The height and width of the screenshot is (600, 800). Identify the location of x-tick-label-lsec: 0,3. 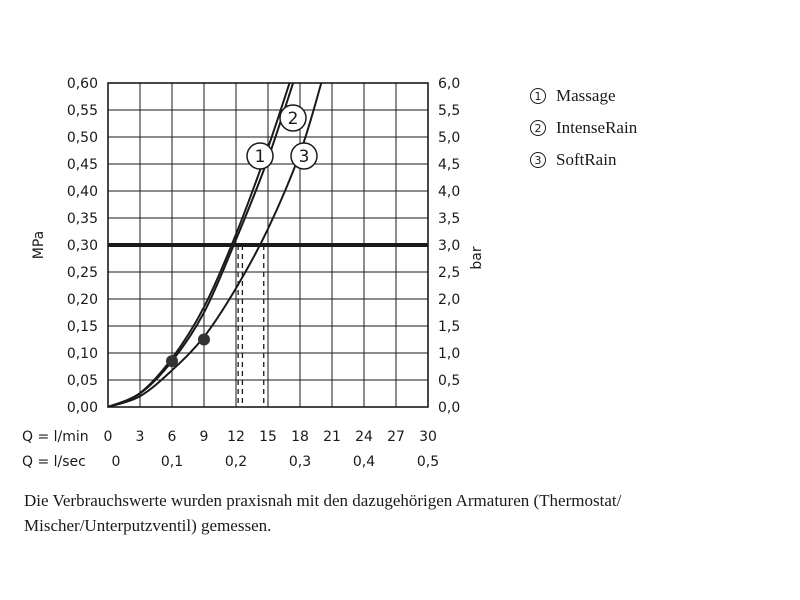
(300, 462).